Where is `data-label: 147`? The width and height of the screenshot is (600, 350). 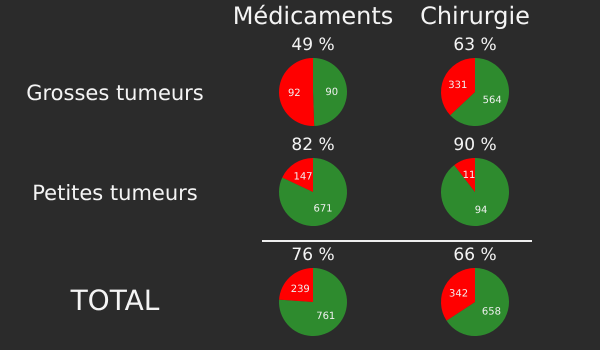 data-label: 147 is located at coordinates (303, 177).